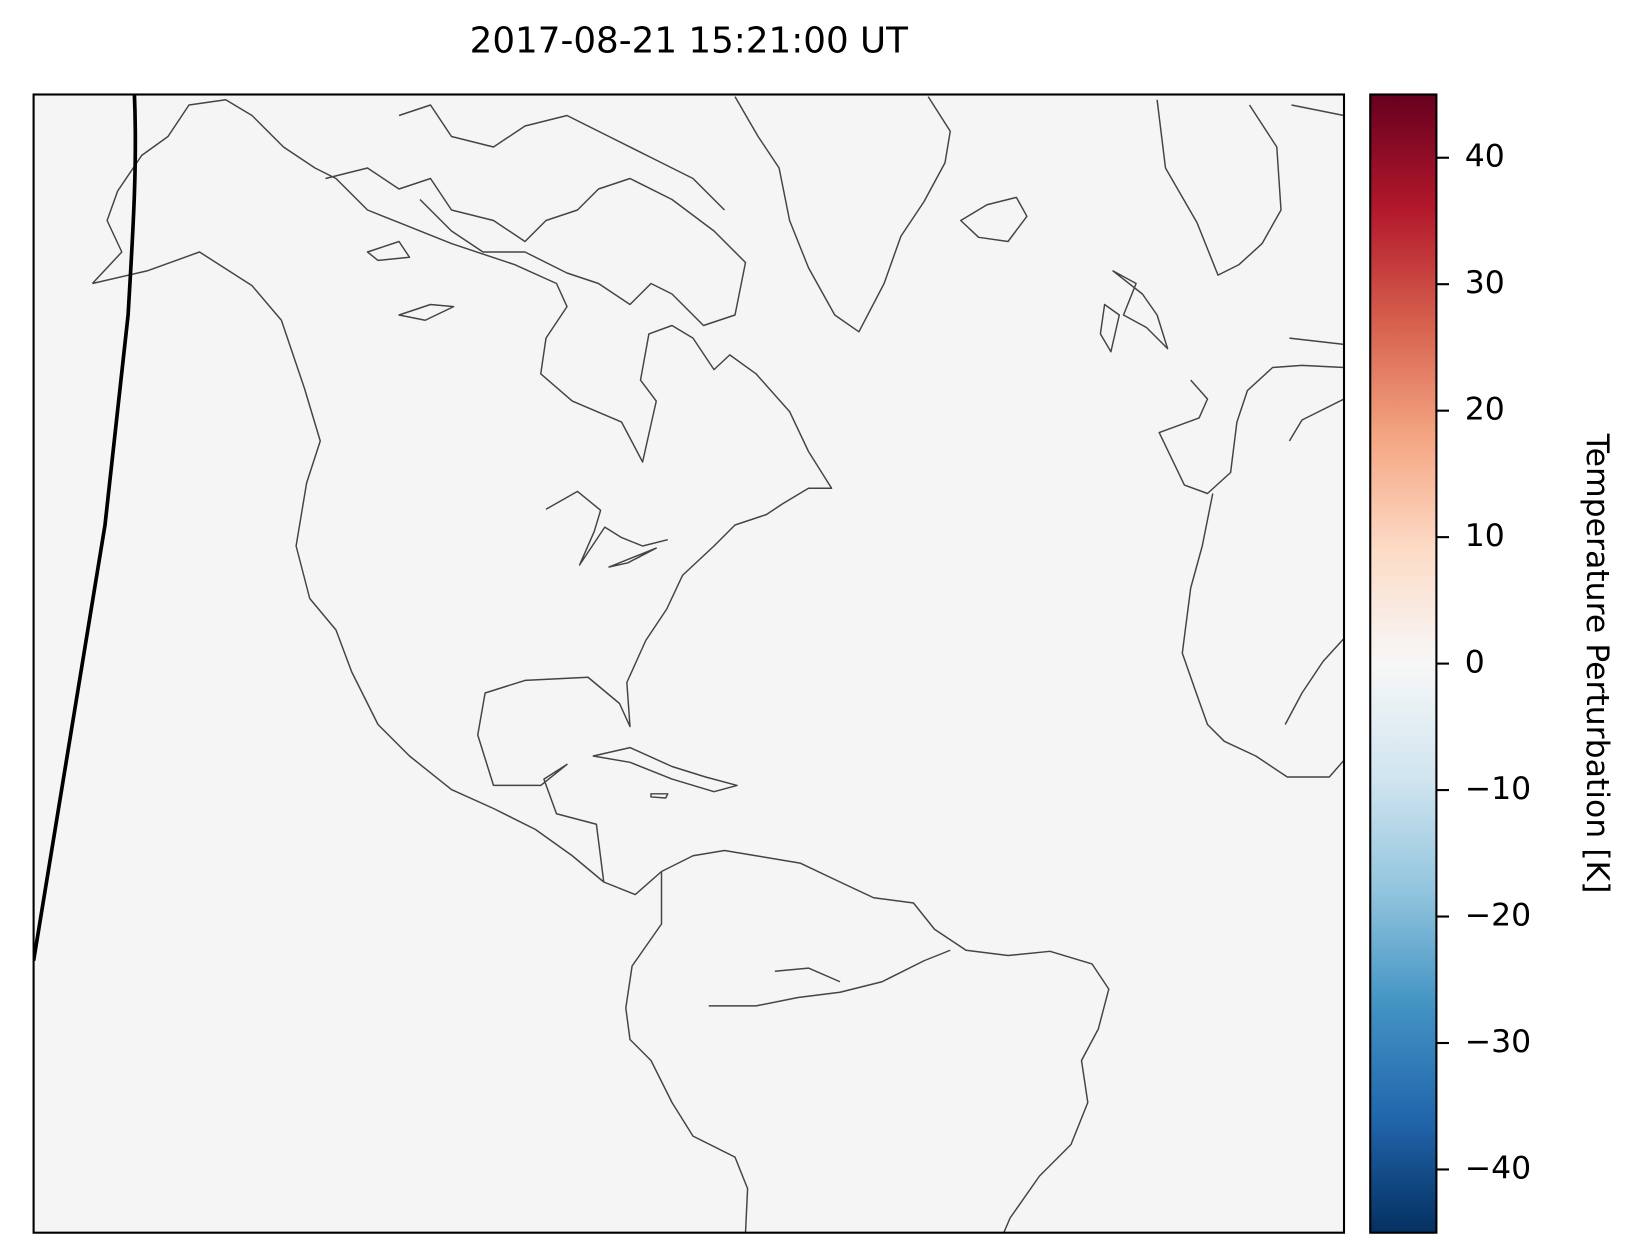 This screenshot has height=1260, width=1638. I want to click on colorbar-tick-label: −40, so click(1498, 1168).